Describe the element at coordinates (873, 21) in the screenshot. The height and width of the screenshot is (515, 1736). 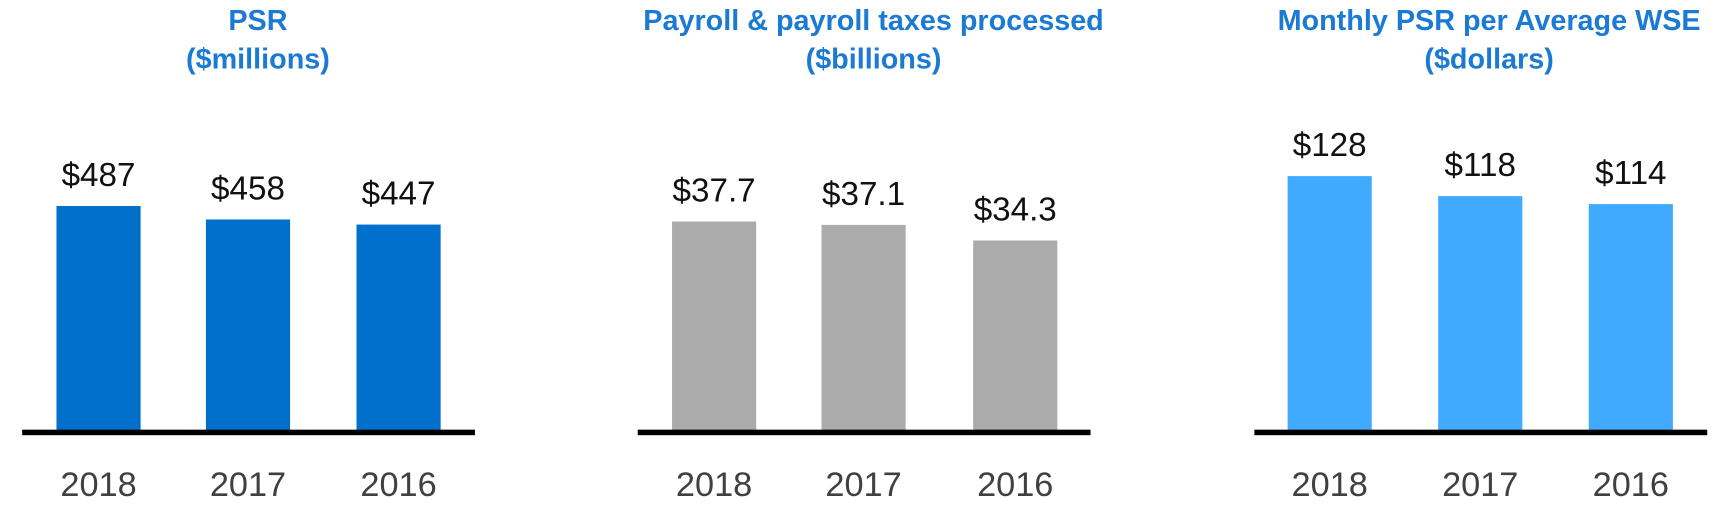
I see `chart-title: Payroll & payroll taxes processed` at that location.